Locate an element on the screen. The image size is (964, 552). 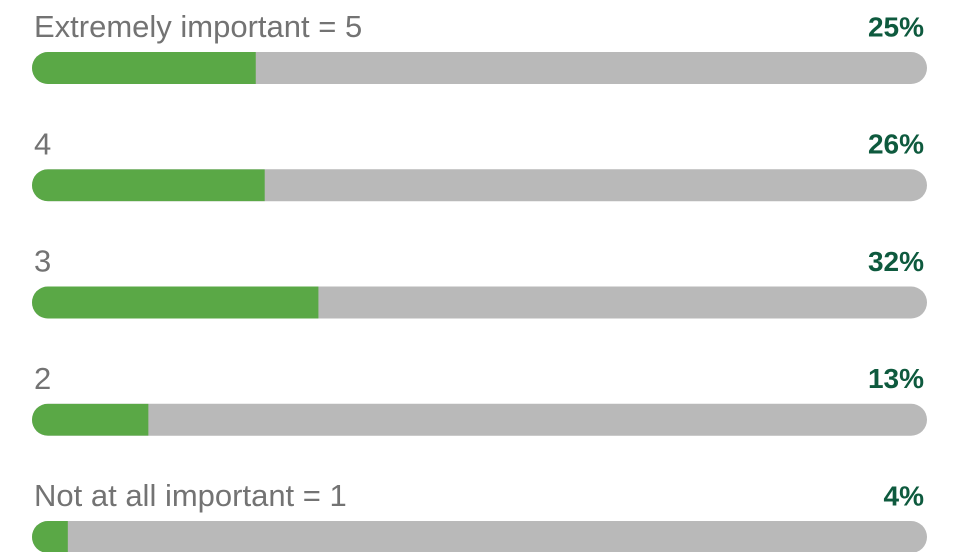
value-label: 25% is located at coordinates (896, 26).